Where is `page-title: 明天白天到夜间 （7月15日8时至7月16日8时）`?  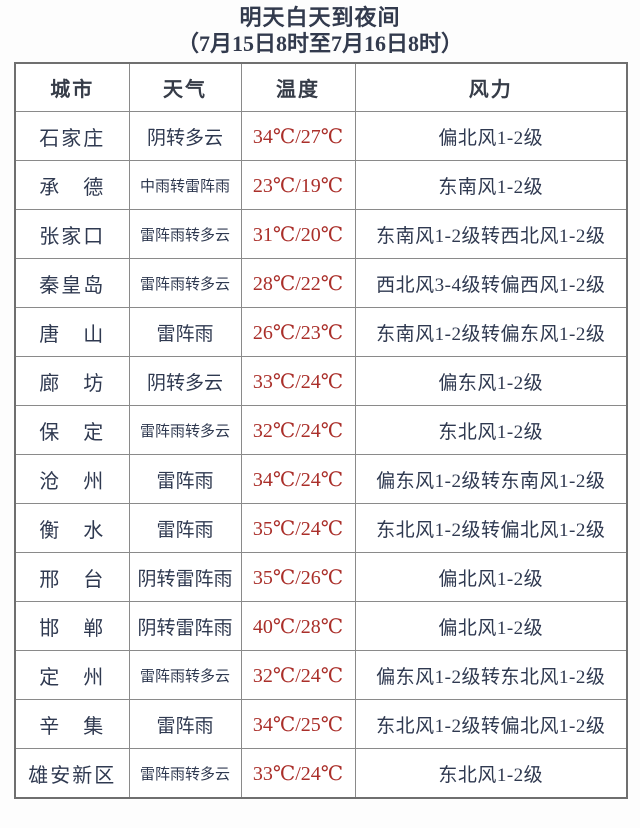 page-title: 明天白天到夜间 （7月15日8时至7月16日8时） is located at coordinates (320, 28).